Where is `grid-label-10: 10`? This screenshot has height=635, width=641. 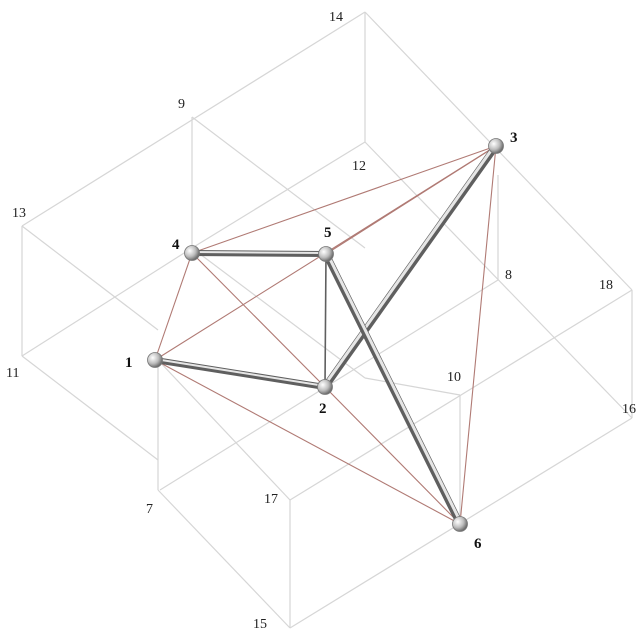
grid-label-10: 10 is located at coordinates (454, 377).